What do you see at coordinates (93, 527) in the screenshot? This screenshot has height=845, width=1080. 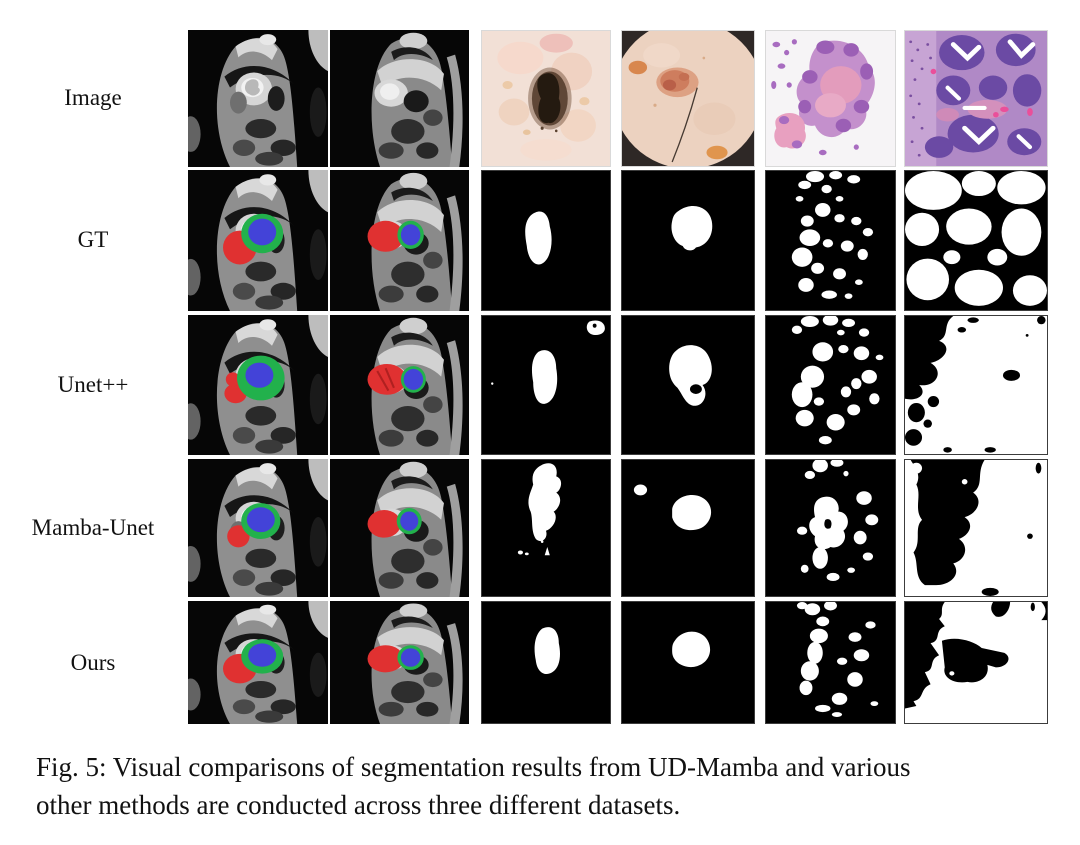 I see `row-label-mamba-unet: Mamba-Unet` at bounding box center [93, 527].